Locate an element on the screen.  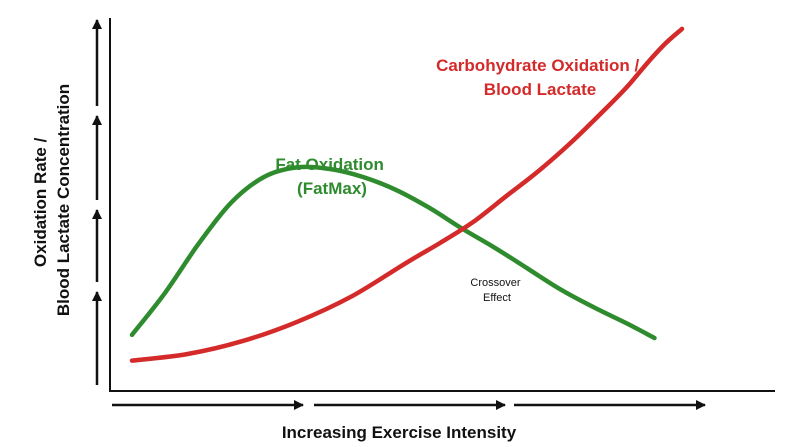
y-axis-title-line: Oxidation Rate / is located at coordinates (40, 202).